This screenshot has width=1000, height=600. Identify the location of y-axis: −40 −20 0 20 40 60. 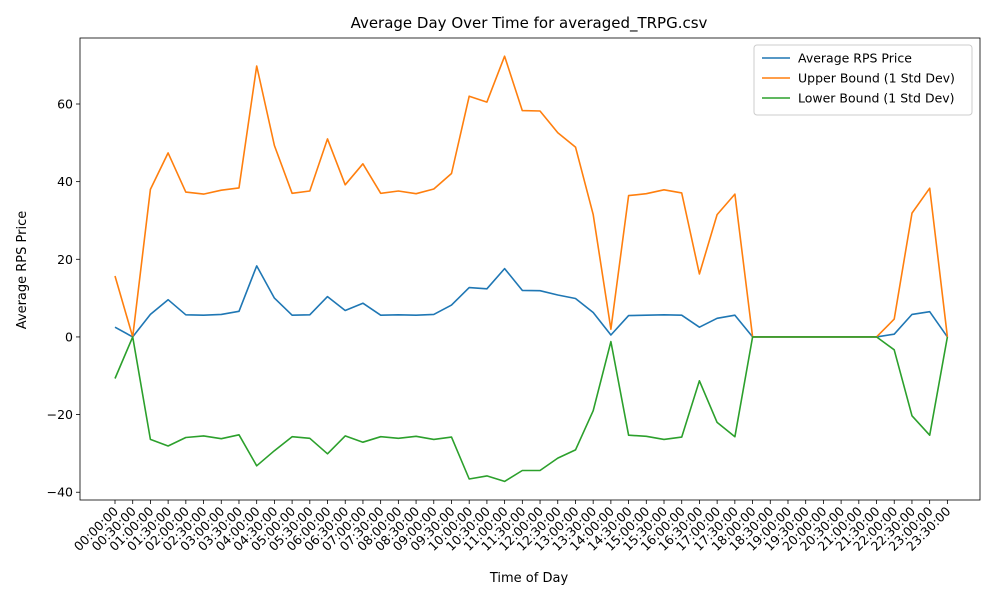
(63, 298).